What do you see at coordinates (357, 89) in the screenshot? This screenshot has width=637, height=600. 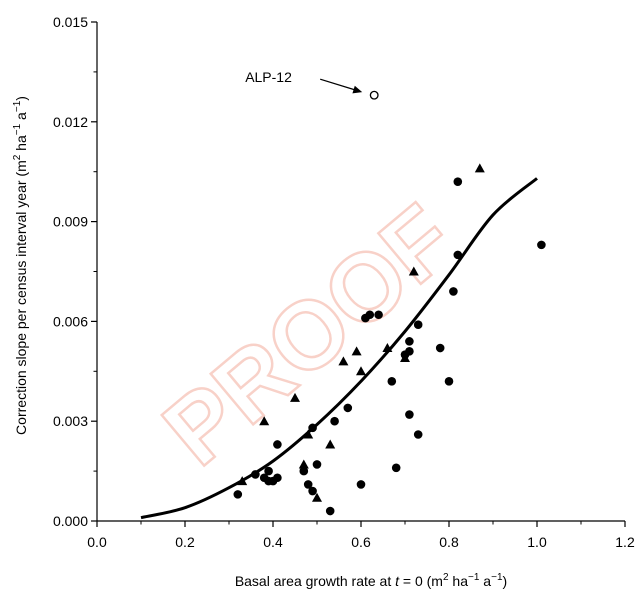 I see `annotation-arrow-head` at bounding box center [357, 89].